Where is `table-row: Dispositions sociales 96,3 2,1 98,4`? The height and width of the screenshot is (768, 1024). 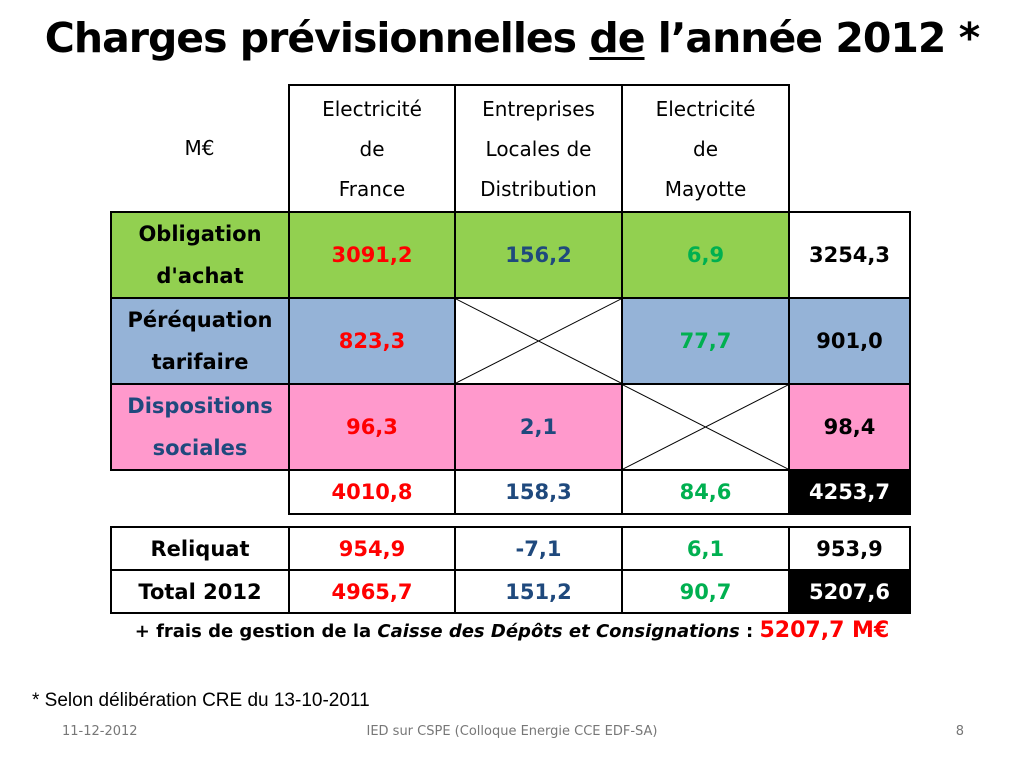 table-row: Dispositions sociales 96,3 2,1 98,4 is located at coordinates (510, 427).